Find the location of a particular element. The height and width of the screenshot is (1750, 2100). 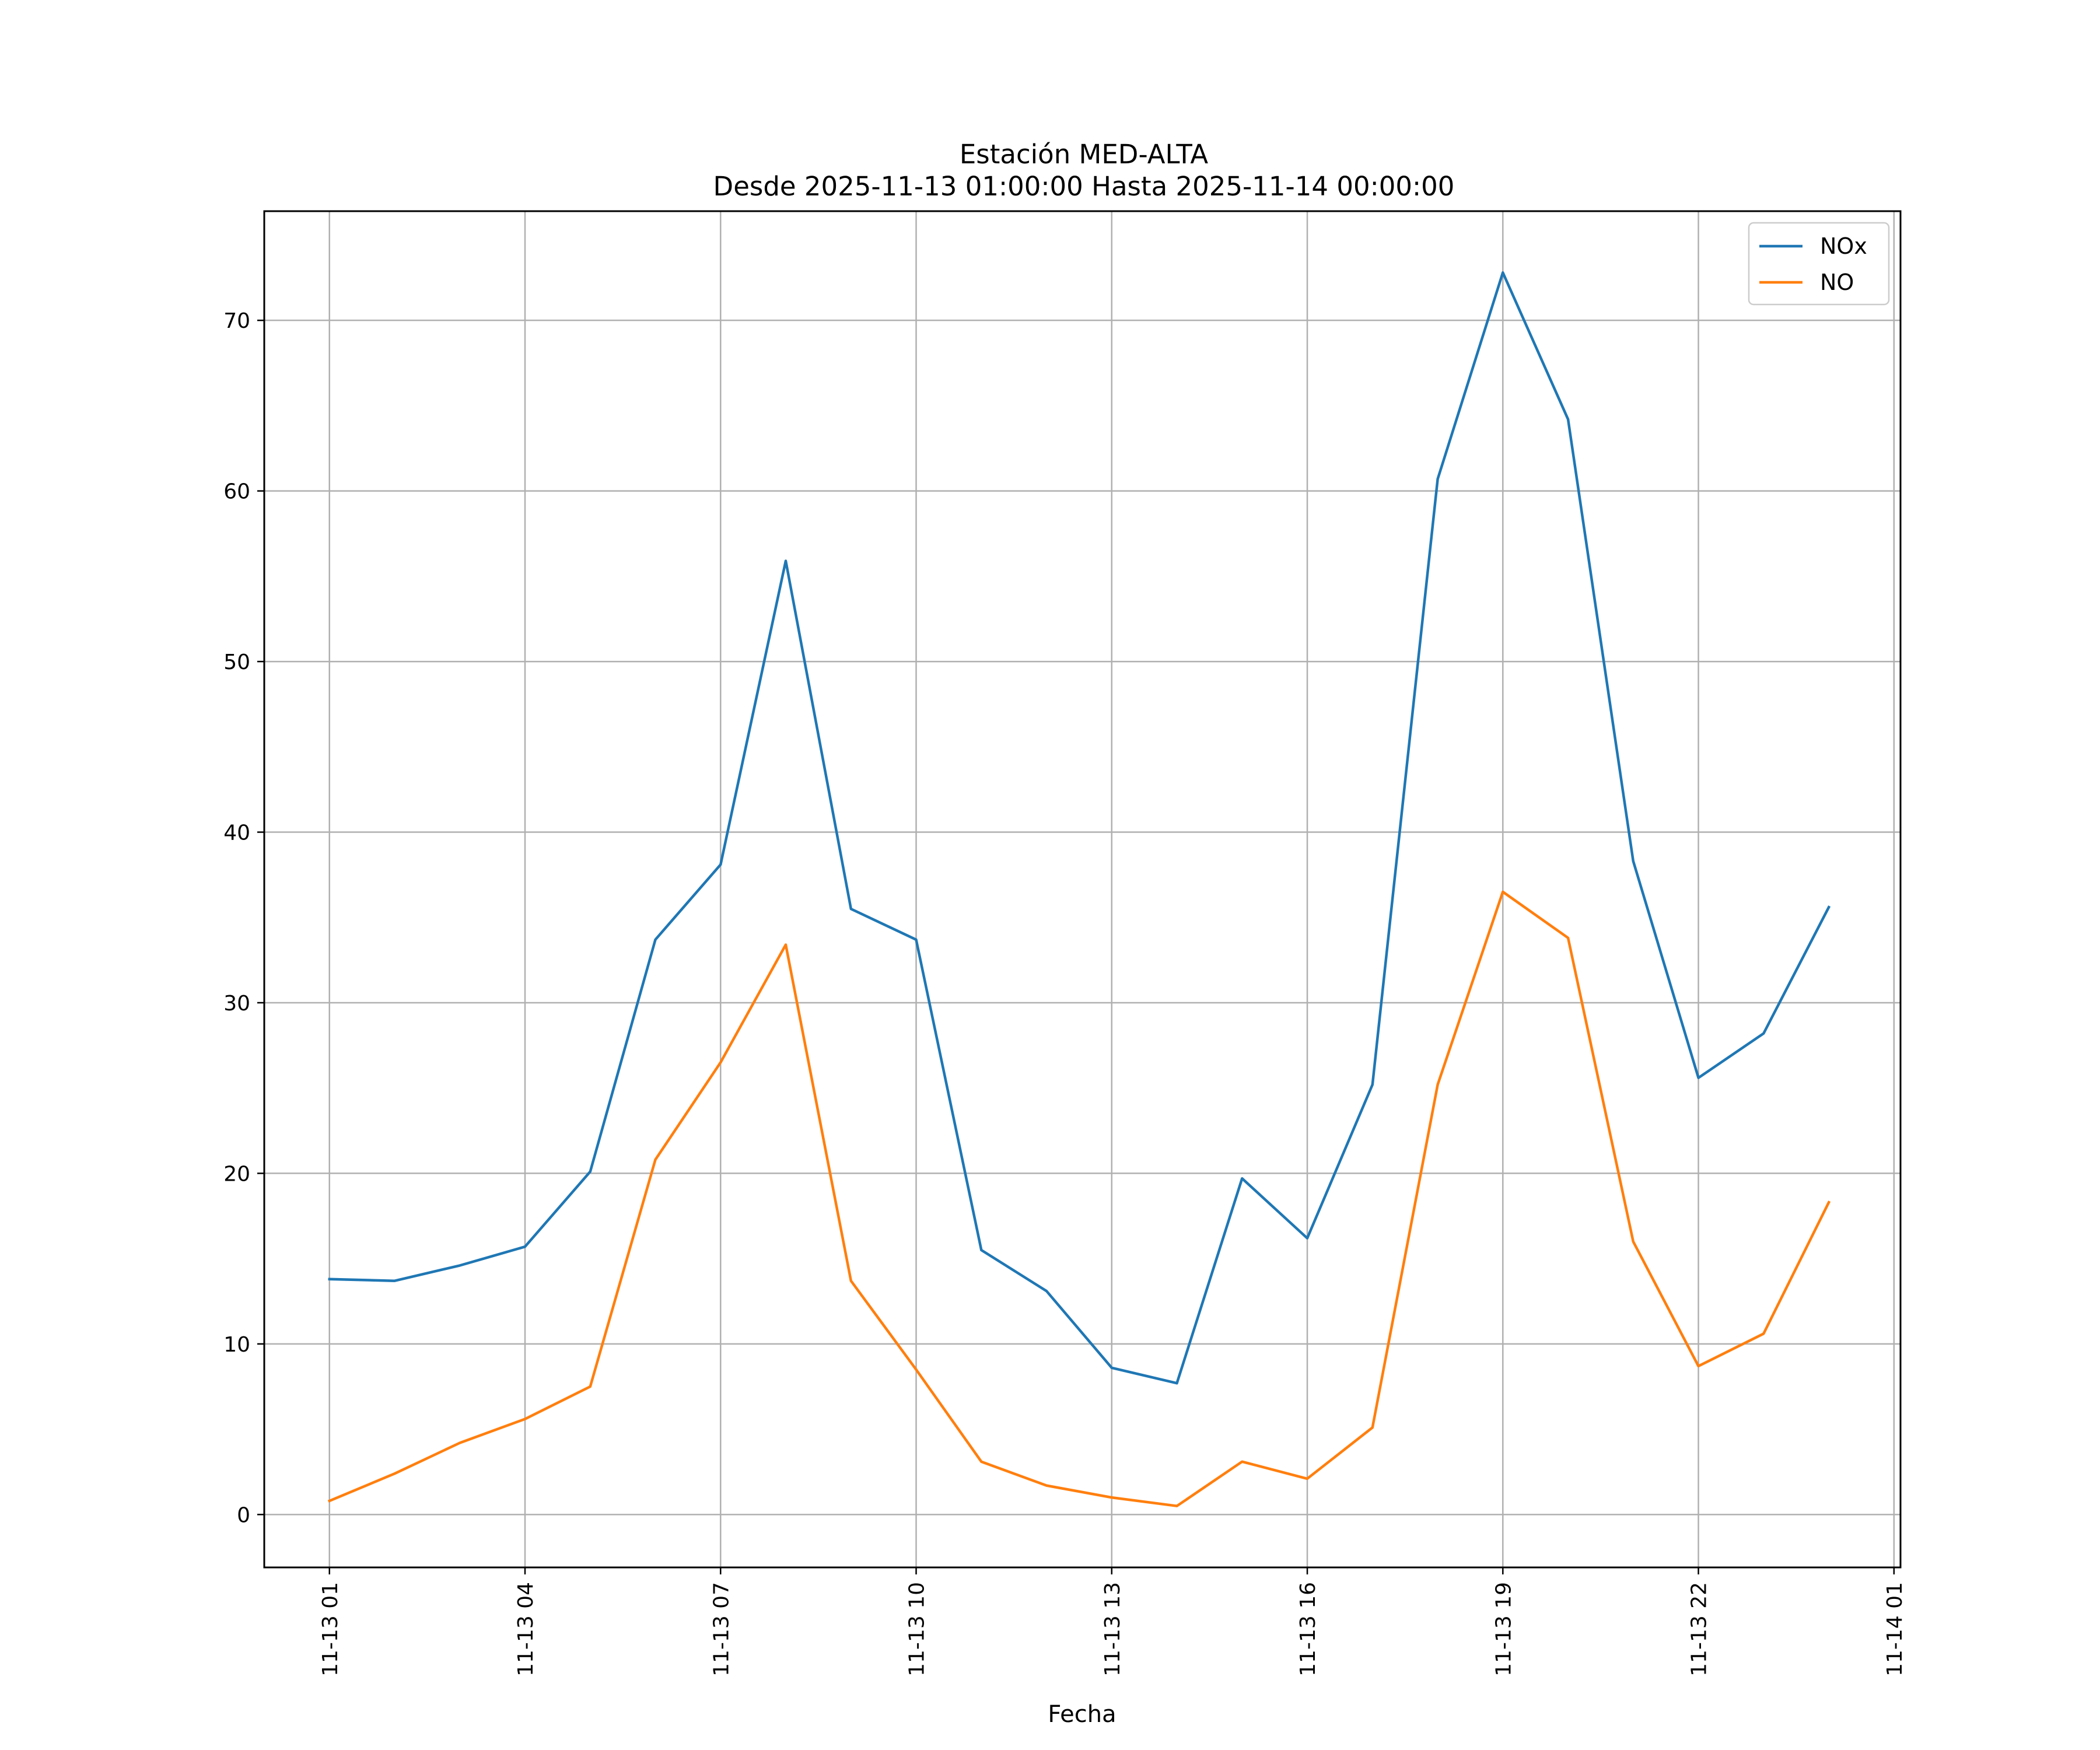

x-tick-label: 11-13 22 is located at coordinates (1700, 1629).